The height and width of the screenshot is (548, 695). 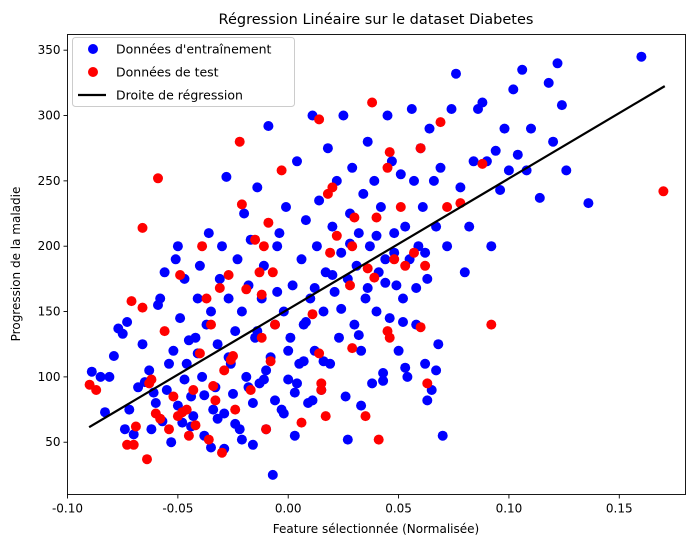 I want to click on x-axis-ticks: -0.10 -0.05 0.00 0.05 0.10 0.15, so click(x=342, y=505).